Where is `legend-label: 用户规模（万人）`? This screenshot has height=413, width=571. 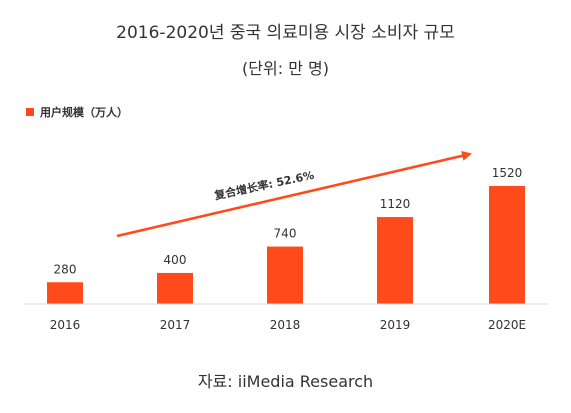 legend-label: 用户规模（万人） is located at coordinates (84, 112).